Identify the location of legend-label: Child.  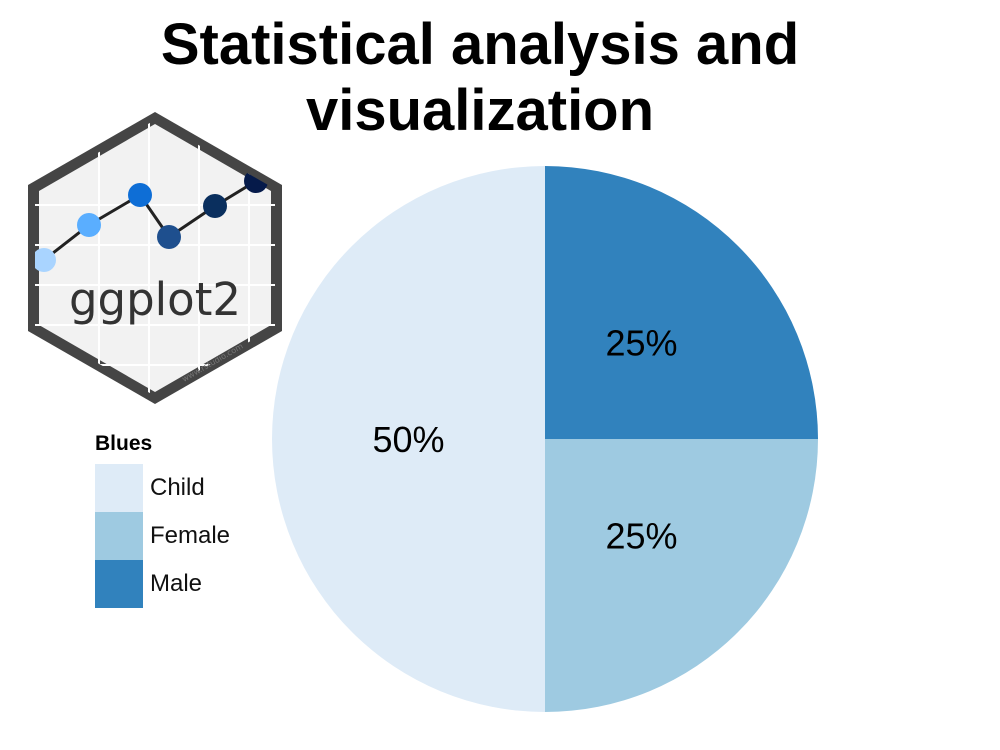
(177, 487).